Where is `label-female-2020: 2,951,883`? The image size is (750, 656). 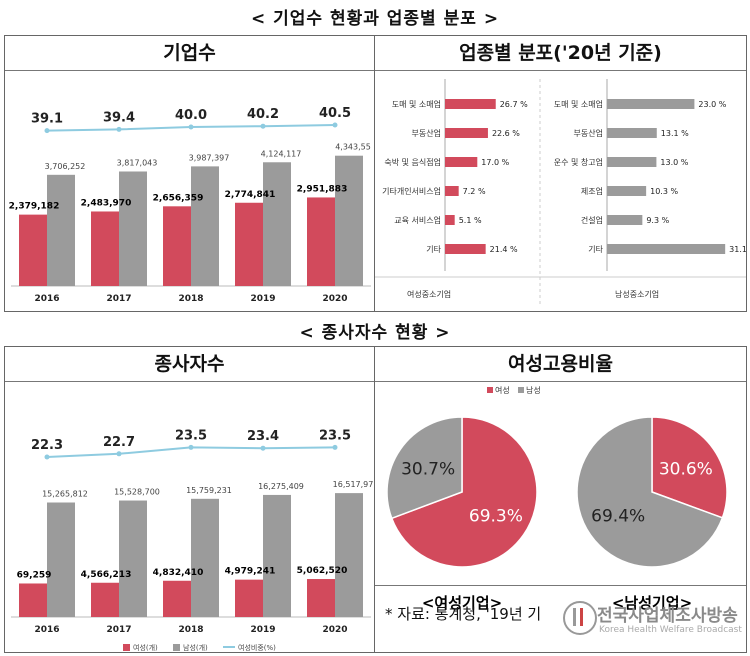
label-female-2020: 2,951,883 is located at coordinates (322, 189).